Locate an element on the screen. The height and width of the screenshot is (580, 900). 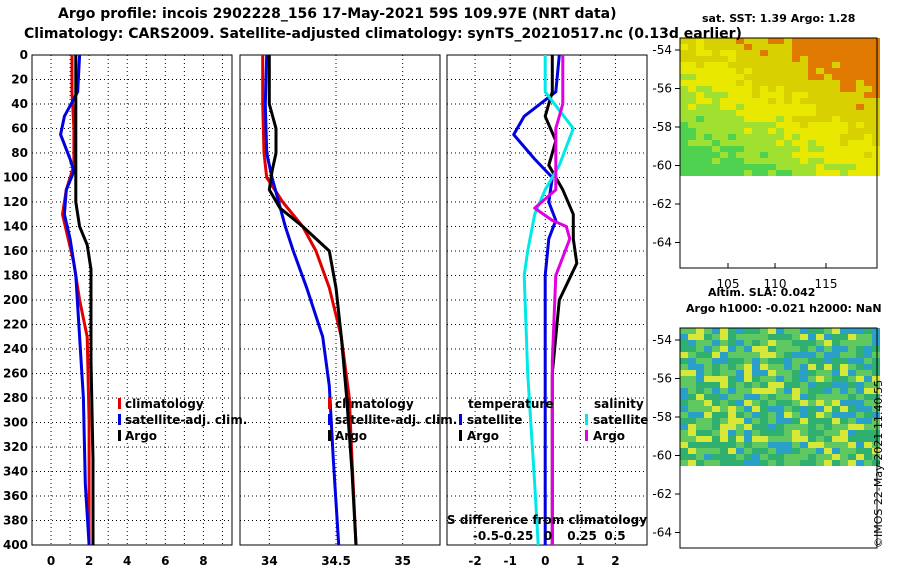
y-tick-label: 380 is located at coordinates (15, 521).